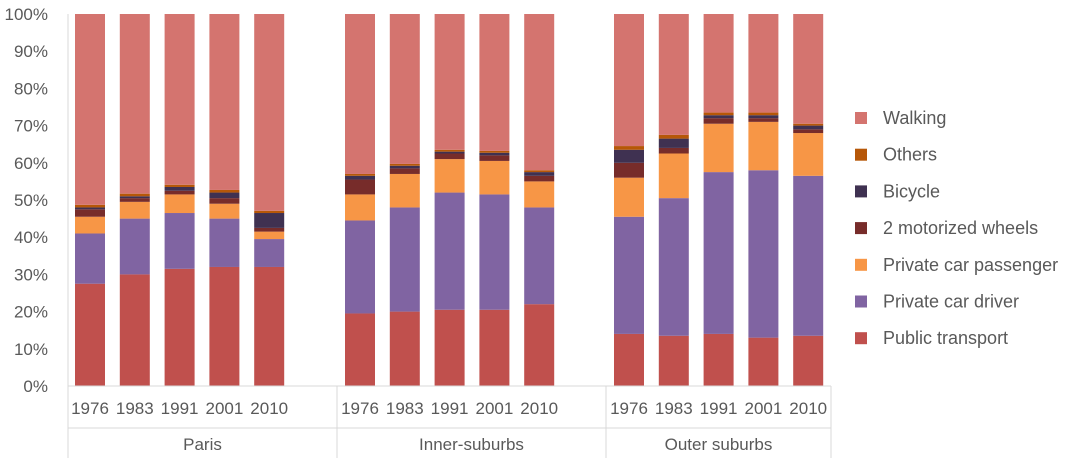 This screenshot has height=465, width=1080. Describe the element at coordinates (31, 237) in the screenshot. I see `y-tick-label: 40%` at that location.